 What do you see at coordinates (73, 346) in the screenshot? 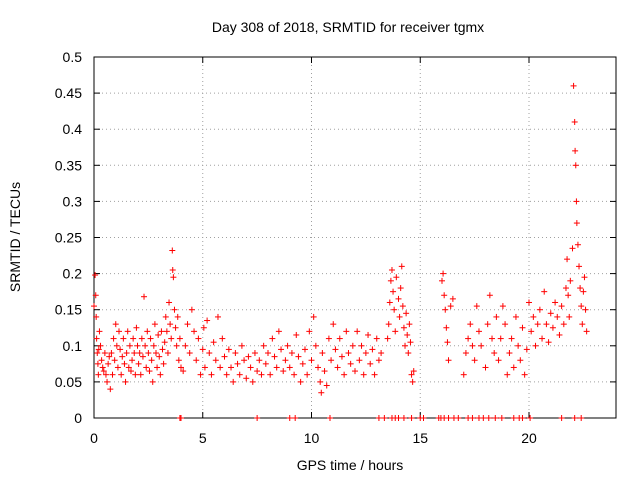
I see `y-tick-label: 0.1` at bounding box center [73, 346].